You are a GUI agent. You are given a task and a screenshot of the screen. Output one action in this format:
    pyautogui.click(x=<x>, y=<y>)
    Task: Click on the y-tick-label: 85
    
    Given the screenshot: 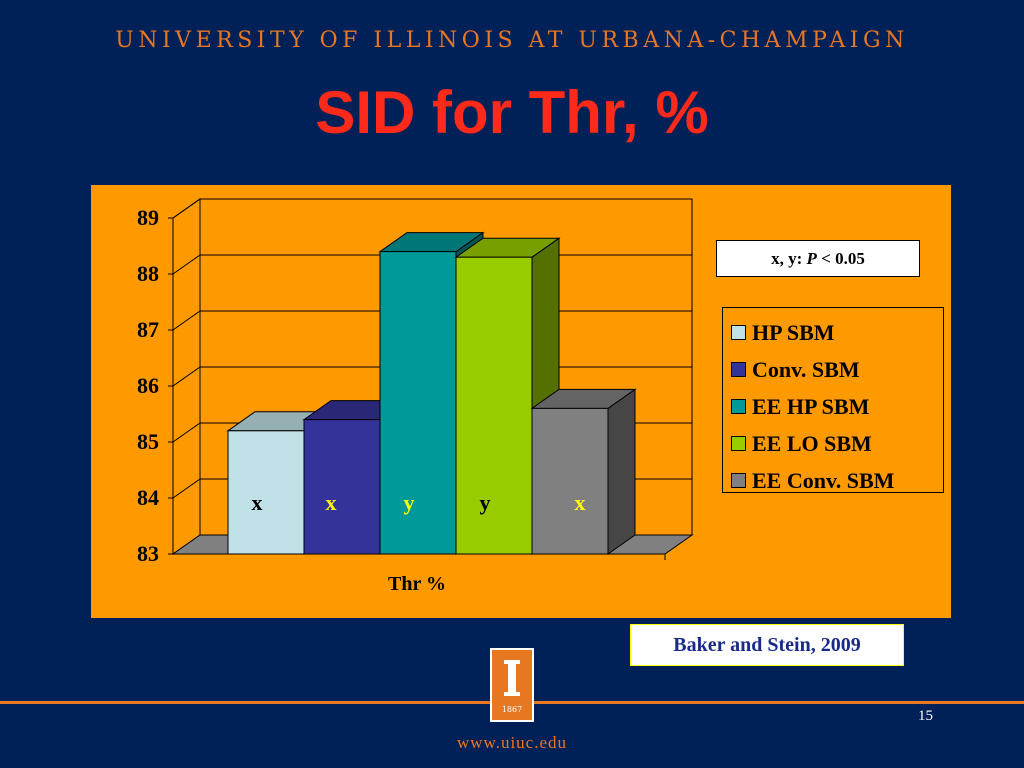 What is the action you would take?
    pyautogui.click(x=148, y=441)
    